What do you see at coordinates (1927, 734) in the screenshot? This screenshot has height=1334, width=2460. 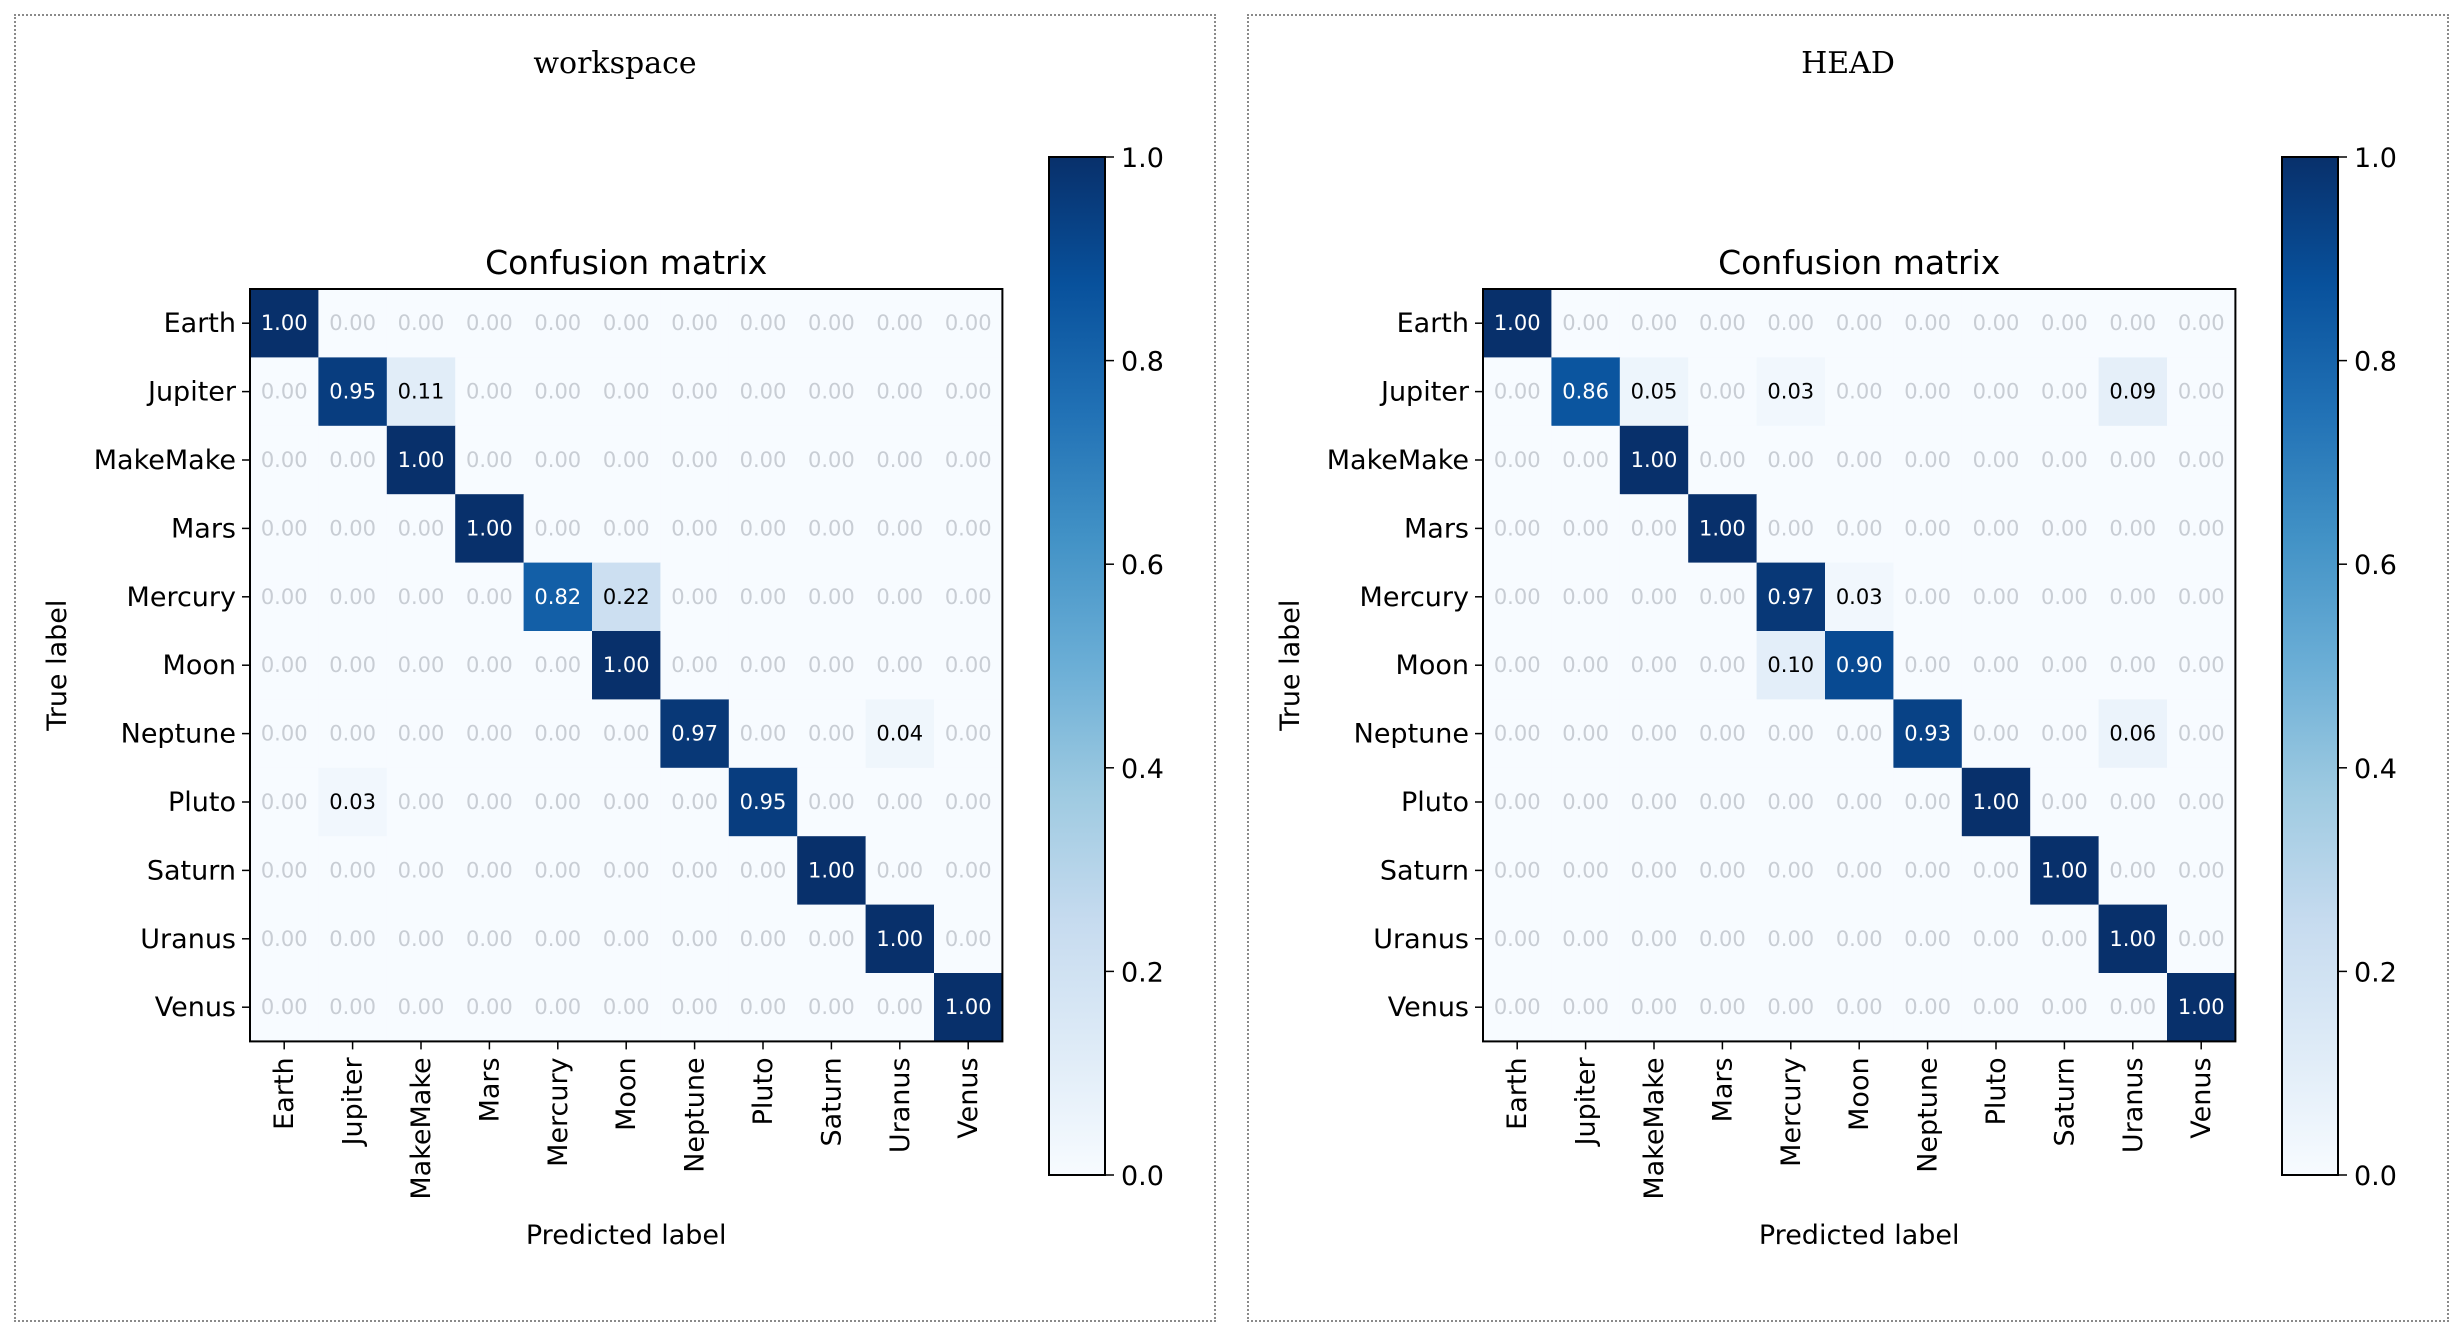 I see `cell-value: 0.93` at bounding box center [1927, 734].